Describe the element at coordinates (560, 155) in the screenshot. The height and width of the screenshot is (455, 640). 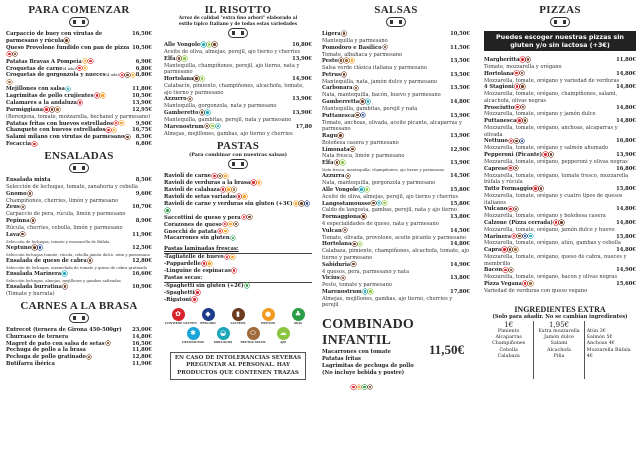
I see `menu-item: Pepperoni (Picante) 13,90€` at that location.